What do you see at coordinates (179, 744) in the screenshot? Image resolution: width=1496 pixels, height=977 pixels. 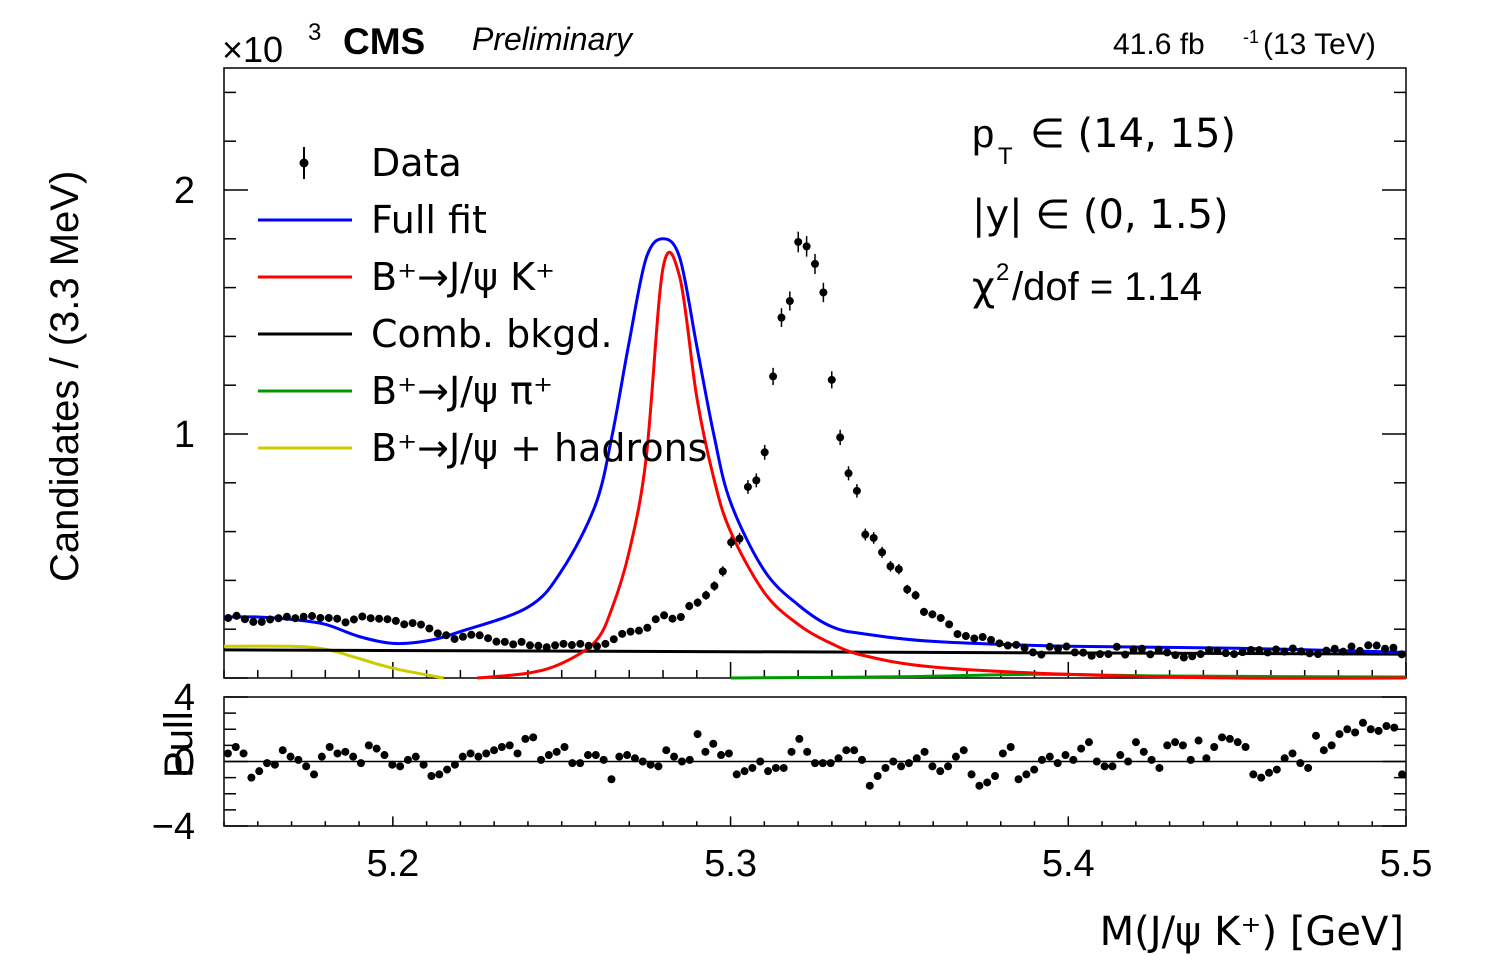 I see `pull-axis-title: Pull` at bounding box center [179, 744].